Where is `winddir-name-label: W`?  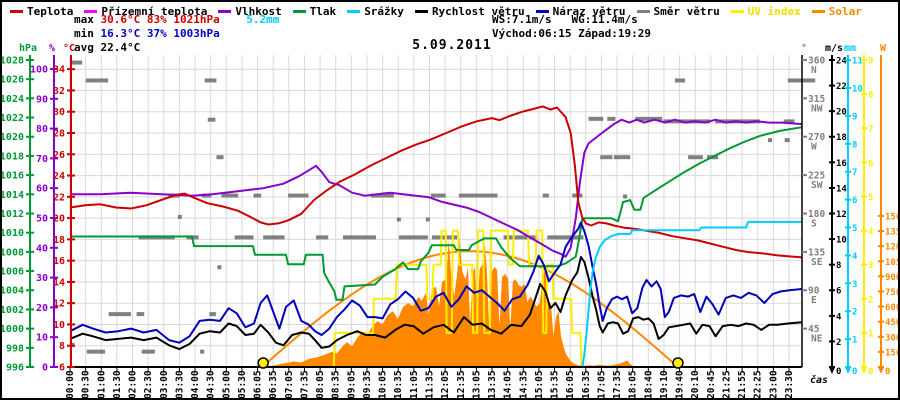 winddir-name-label: W is located at coordinates (814, 147).